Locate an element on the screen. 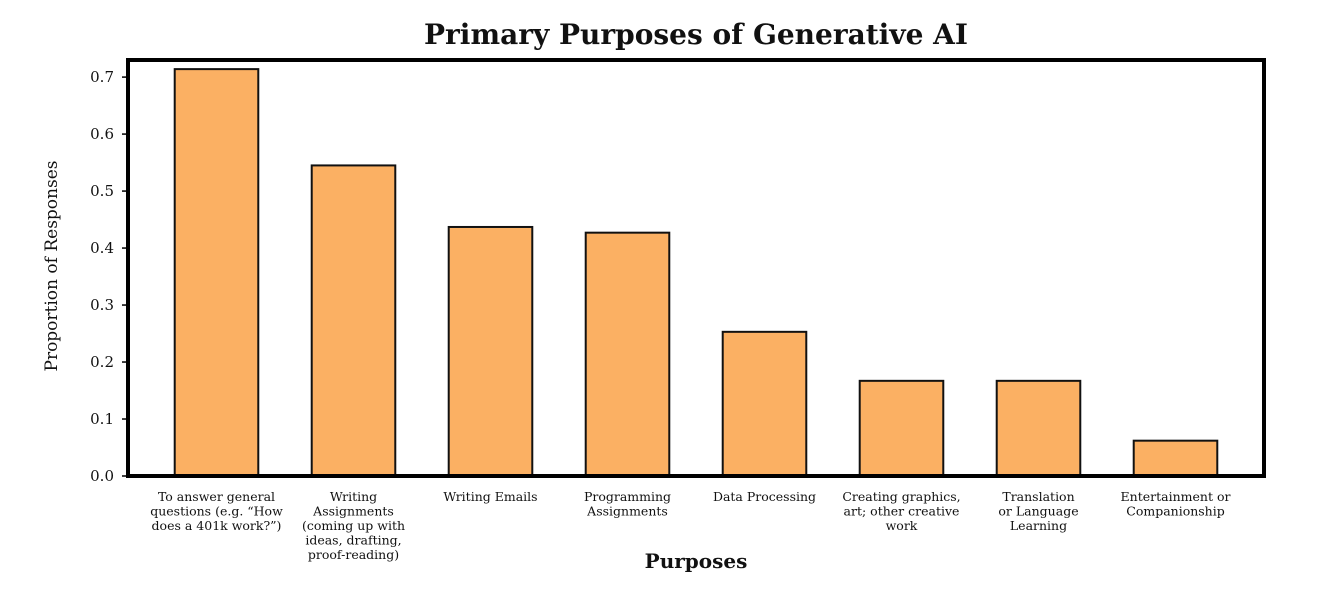 This screenshot has height=598, width=1340. chart-title: Primary Purposes of Generative AI is located at coordinates (696, 34).